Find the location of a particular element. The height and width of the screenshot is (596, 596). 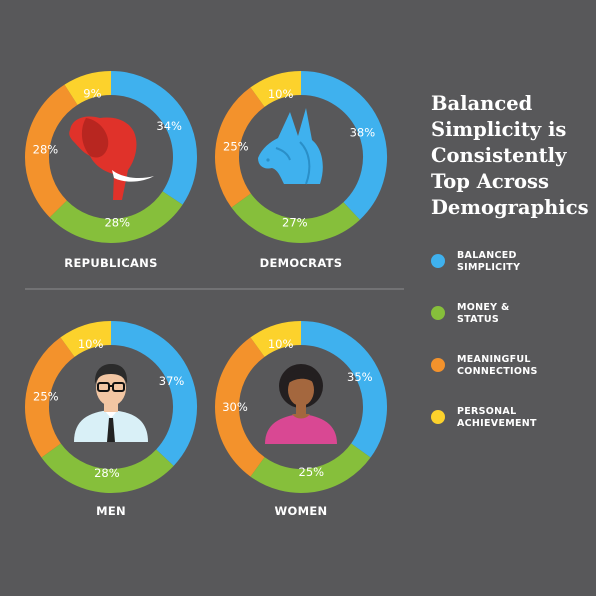

value-label-personal-achievement: 9% is located at coordinates (92, 94).